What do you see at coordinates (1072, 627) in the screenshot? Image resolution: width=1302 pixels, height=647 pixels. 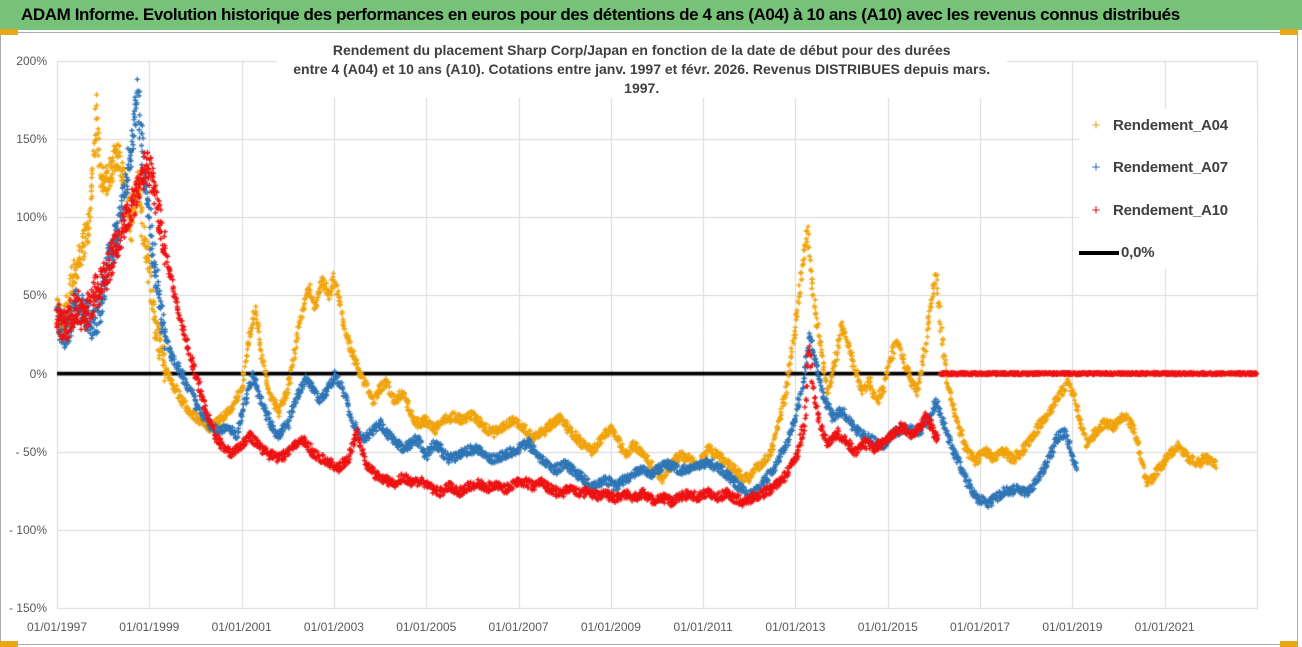 I see `x-axis-tick-label: 01/01/2019` at bounding box center [1072, 627].